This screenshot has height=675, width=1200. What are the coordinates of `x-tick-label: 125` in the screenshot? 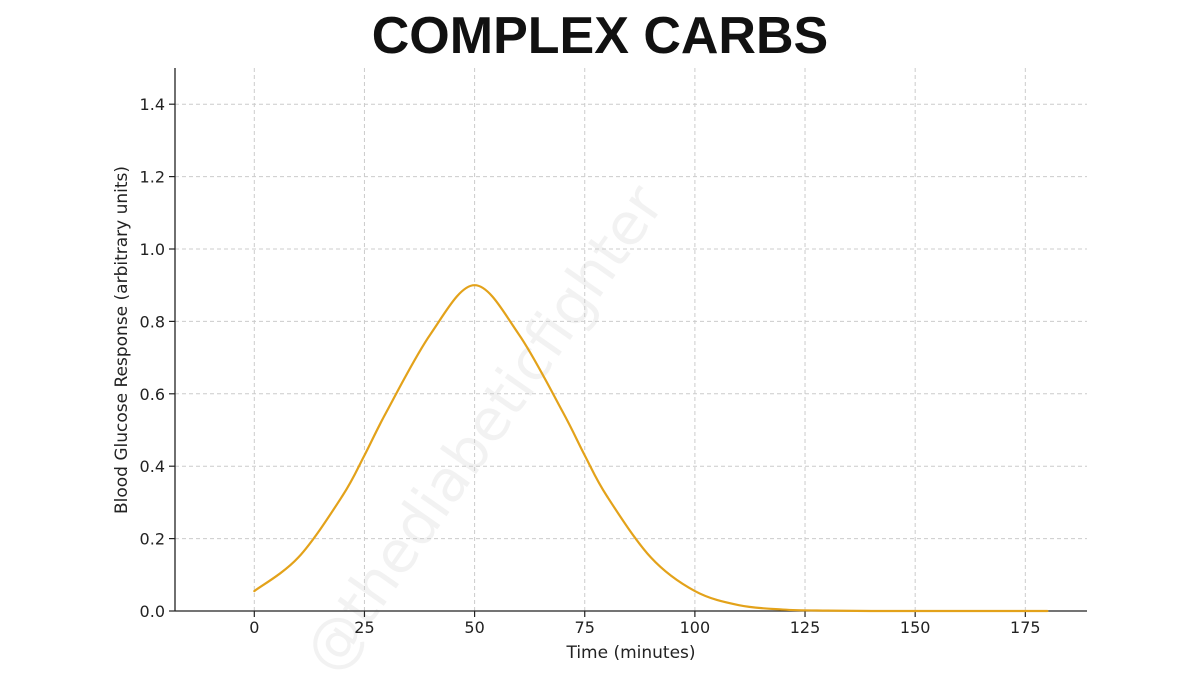 It's located at (805, 627).